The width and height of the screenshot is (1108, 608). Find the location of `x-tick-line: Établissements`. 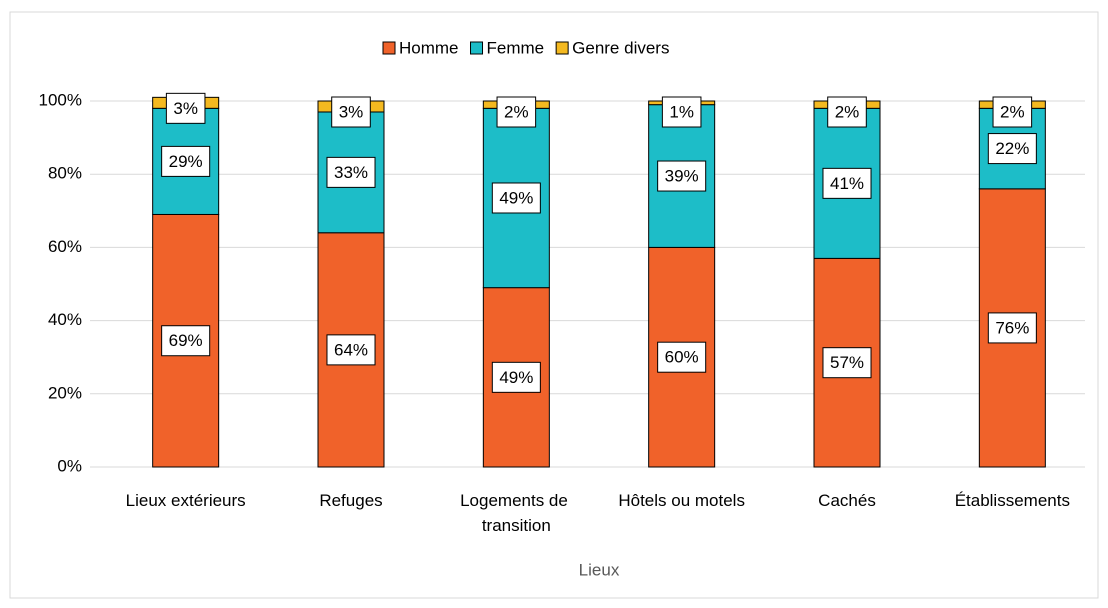

x-tick-line: Établissements is located at coordinates (1012, 500).